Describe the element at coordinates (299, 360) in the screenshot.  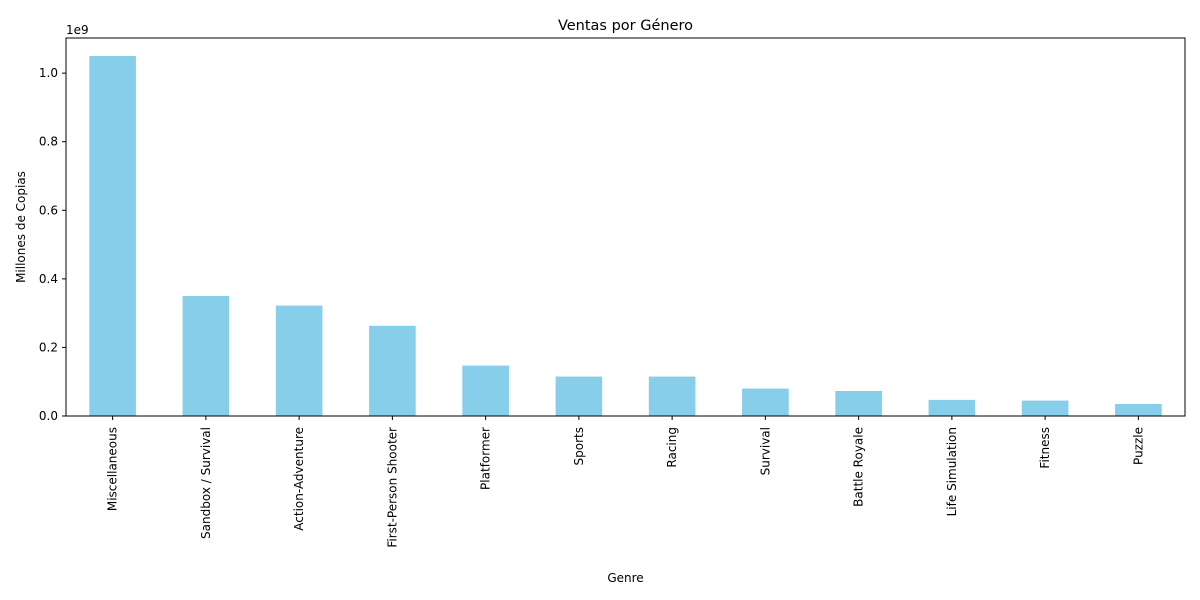
I see `bar-action-adventure` at that location.